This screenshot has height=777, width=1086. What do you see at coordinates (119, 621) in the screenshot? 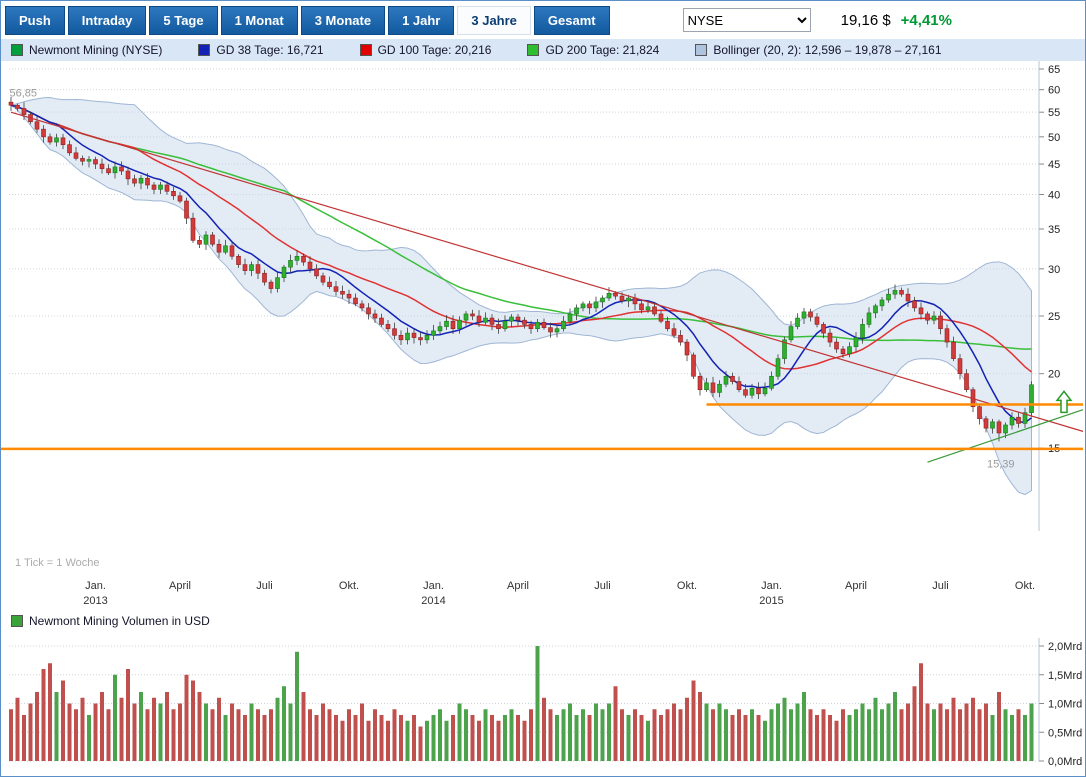
I see `volume-legend-label: Newmont Mining Volumen in USD` at bounding box center [119, 621].